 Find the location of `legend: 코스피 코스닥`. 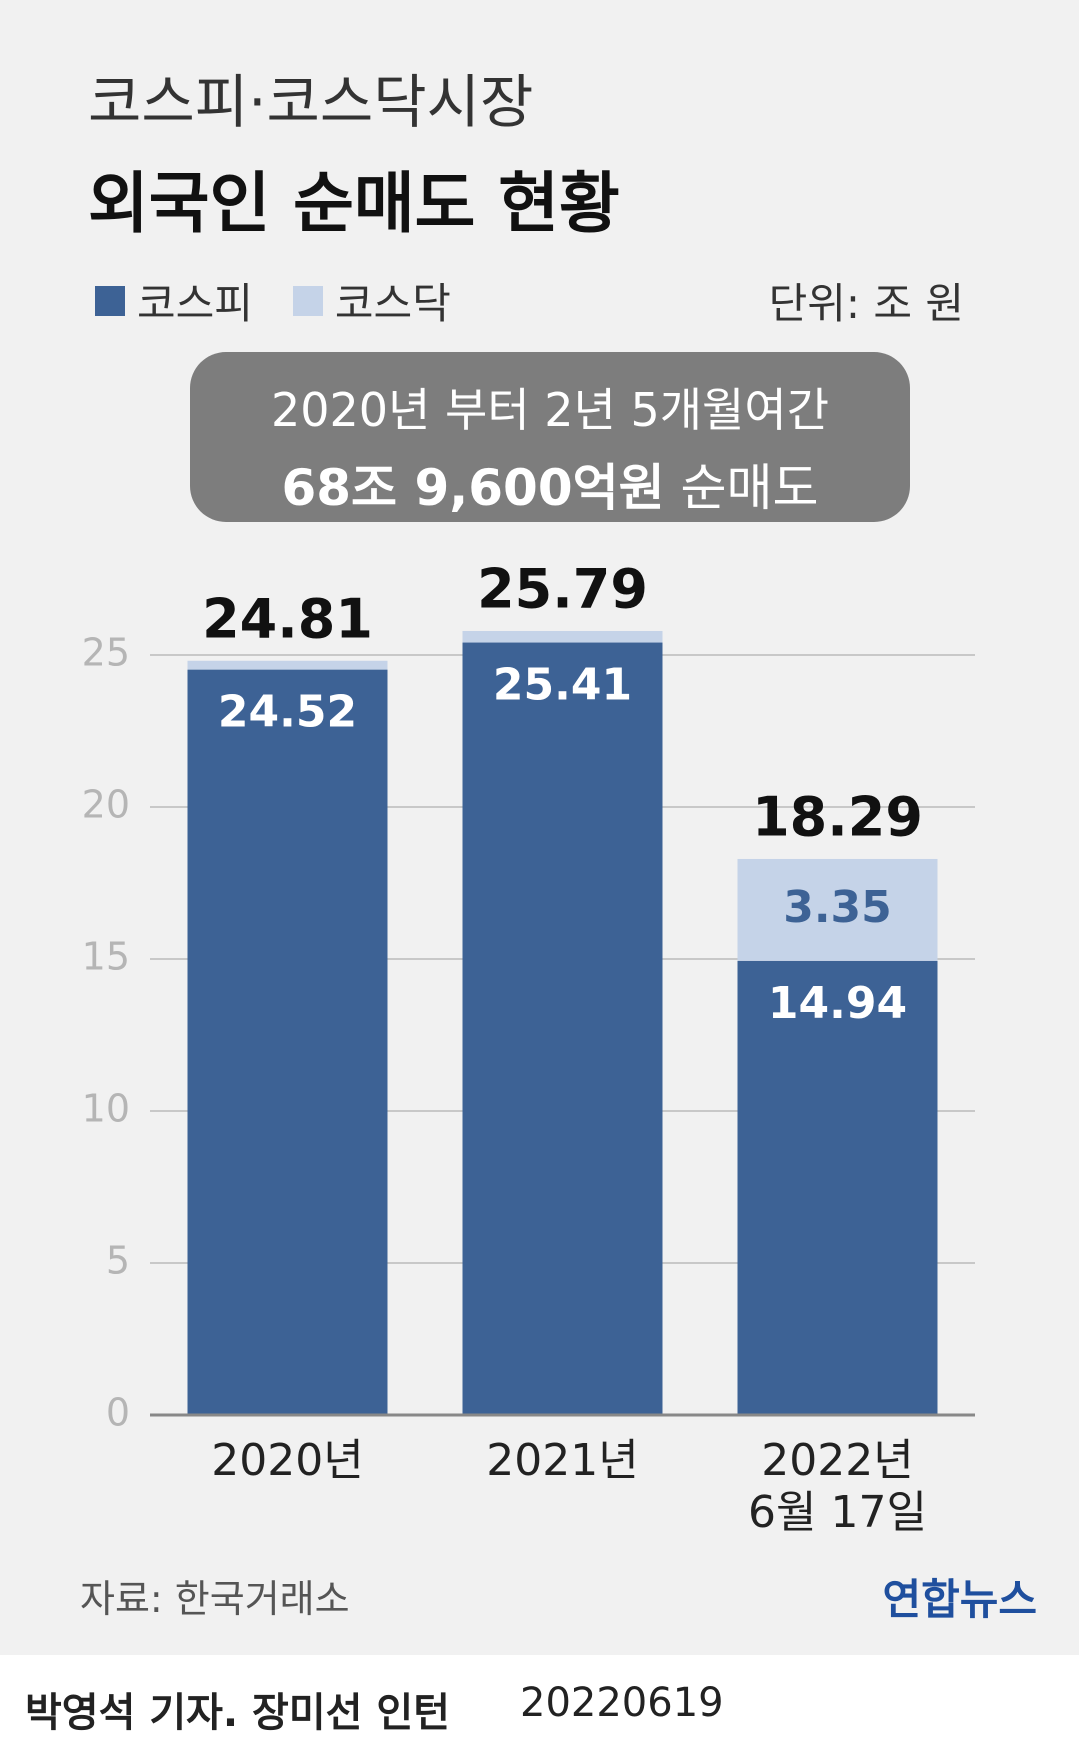

legend: 코스피 코스닥 is located at coordinates (273, 300).